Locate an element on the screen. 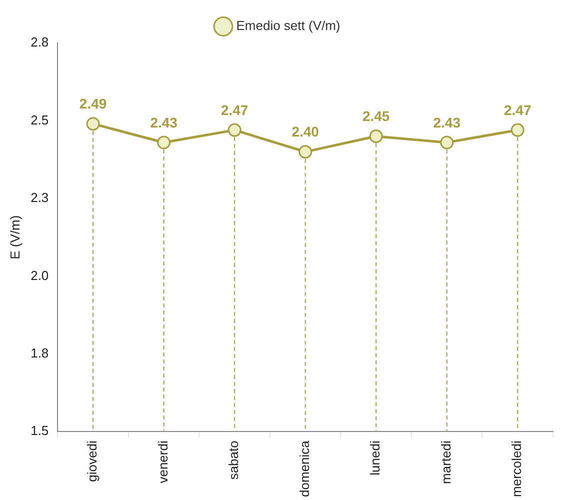 The width and height of the screenshot is (561, 500). x-tick-label: lunedi is located at coordinates (375, 458).